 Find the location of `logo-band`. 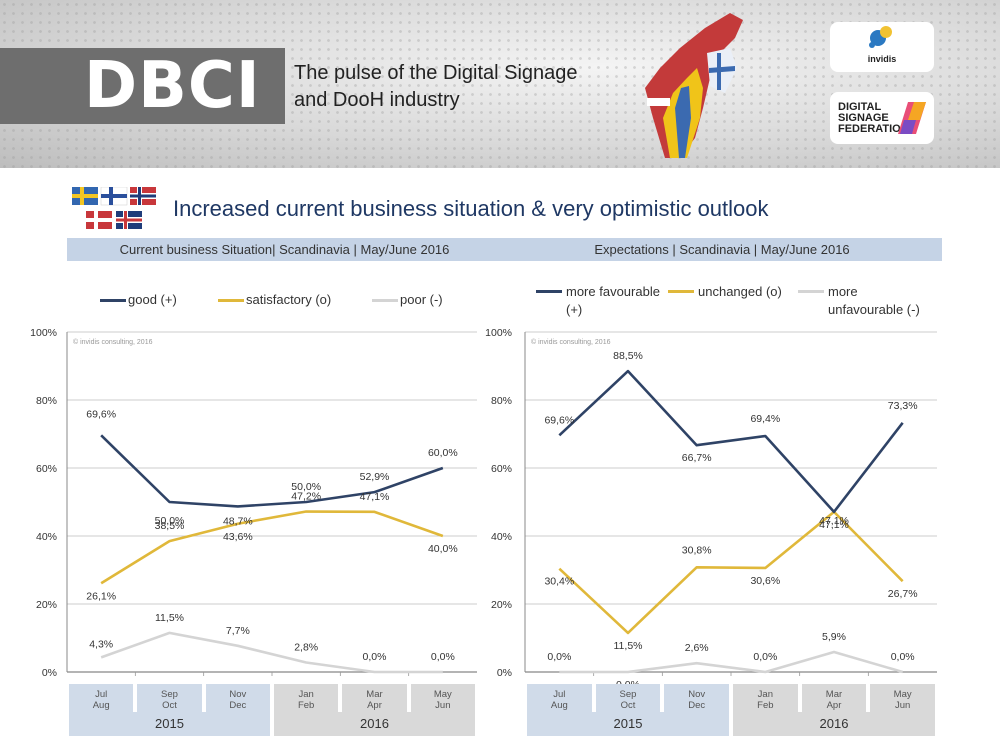

logo-band is located at coordinates (142, 86).